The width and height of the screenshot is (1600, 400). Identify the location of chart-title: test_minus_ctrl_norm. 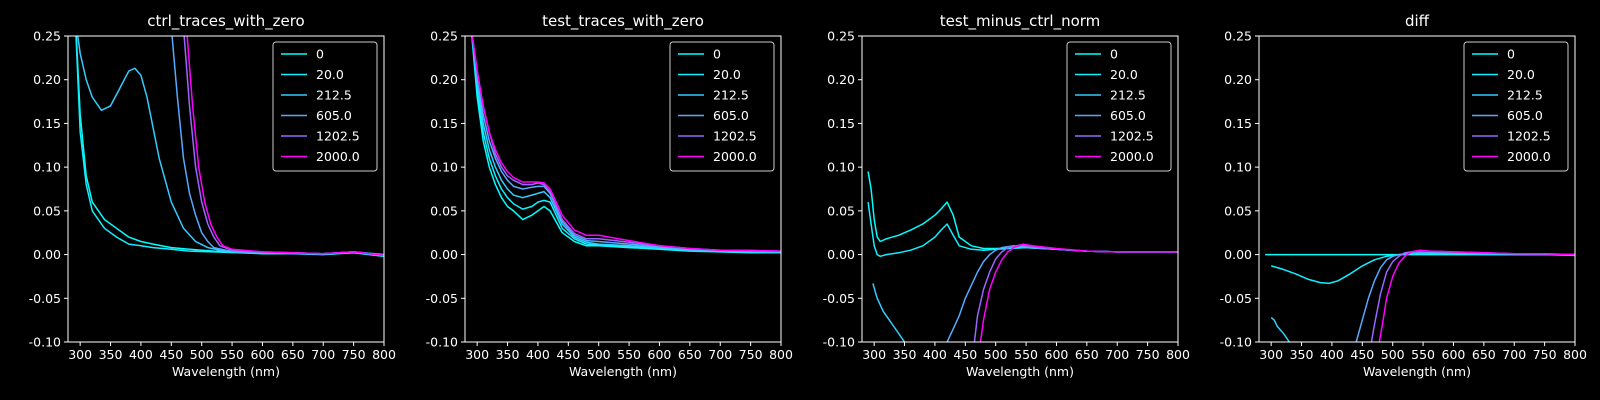
(1020, 21).